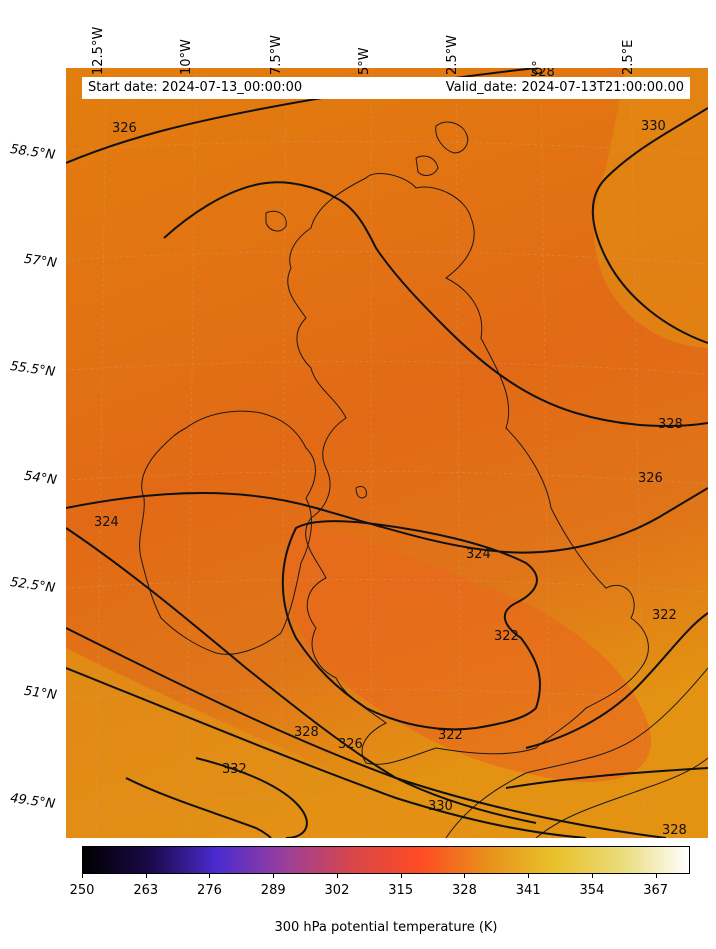 Image resolution: width=716 pixels, height=949 pixels. What do you see at coordinates (82, 890) in the screenshot?
I see `colorbar-tick-label: 250` at bounding box center [82, 890].